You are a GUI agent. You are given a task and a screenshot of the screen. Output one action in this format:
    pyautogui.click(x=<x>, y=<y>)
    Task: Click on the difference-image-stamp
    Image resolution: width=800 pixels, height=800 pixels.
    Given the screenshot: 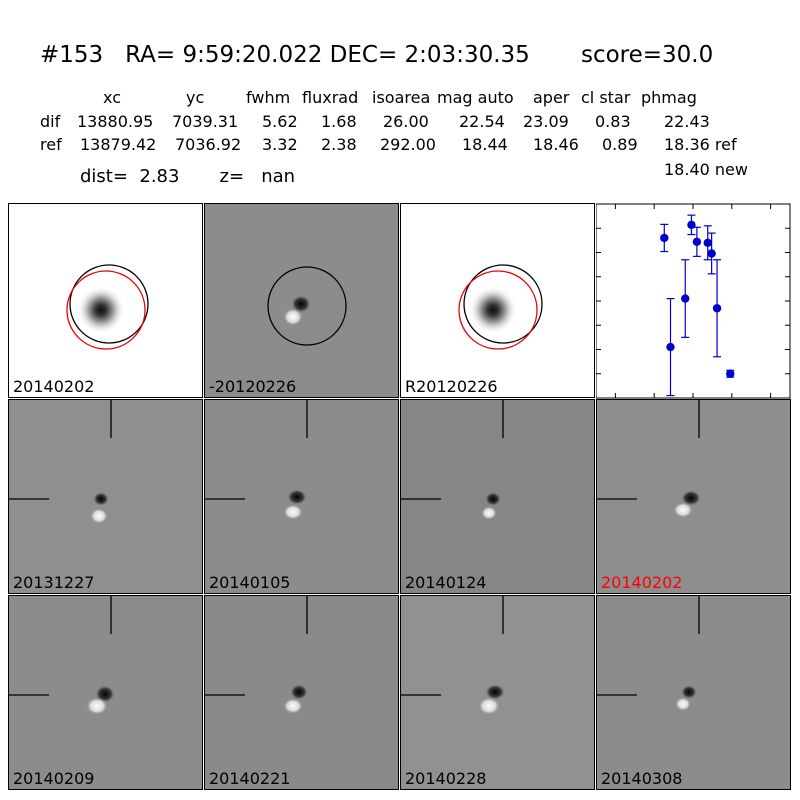 What is the action you would take?
    pyautogui.click(x=301, y=300)
    